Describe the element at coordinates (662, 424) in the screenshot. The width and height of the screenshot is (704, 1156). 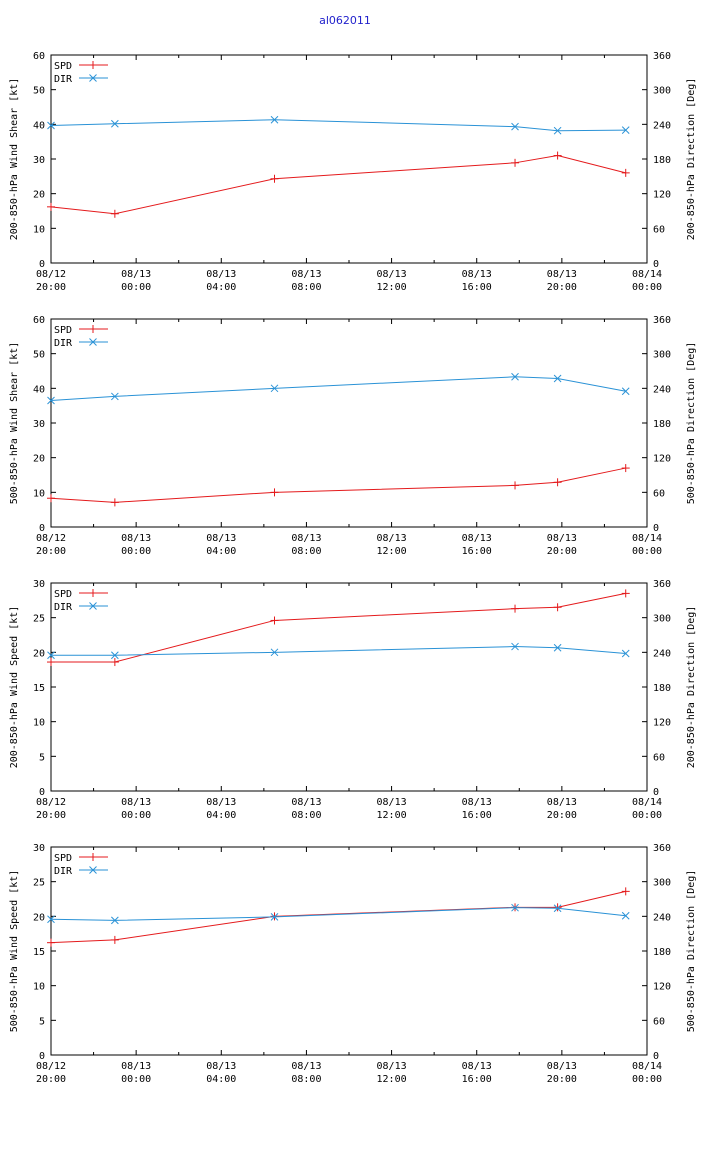
I see `y2-tick-label: 180` at that location.